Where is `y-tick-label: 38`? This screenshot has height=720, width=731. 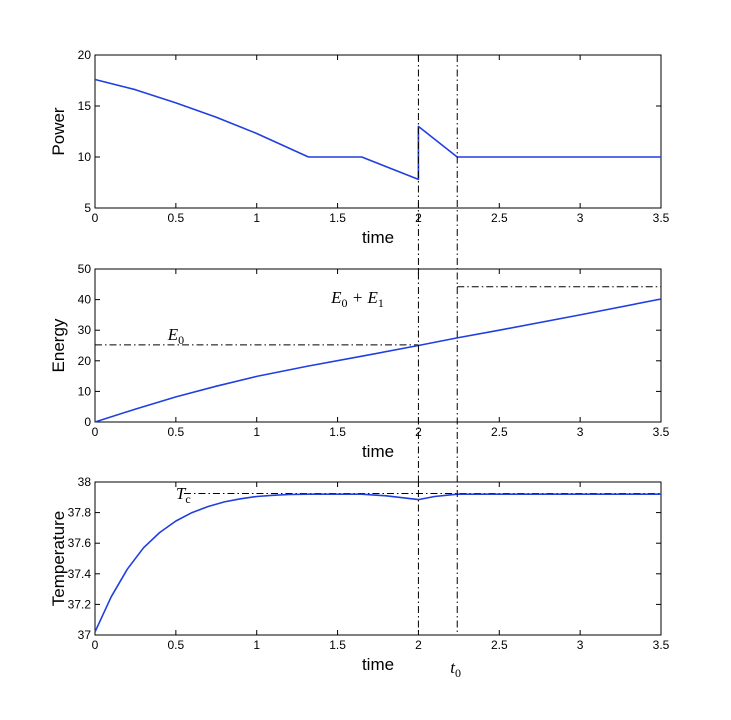 y-tick-label: 38 is located at coordinates (85, 482).